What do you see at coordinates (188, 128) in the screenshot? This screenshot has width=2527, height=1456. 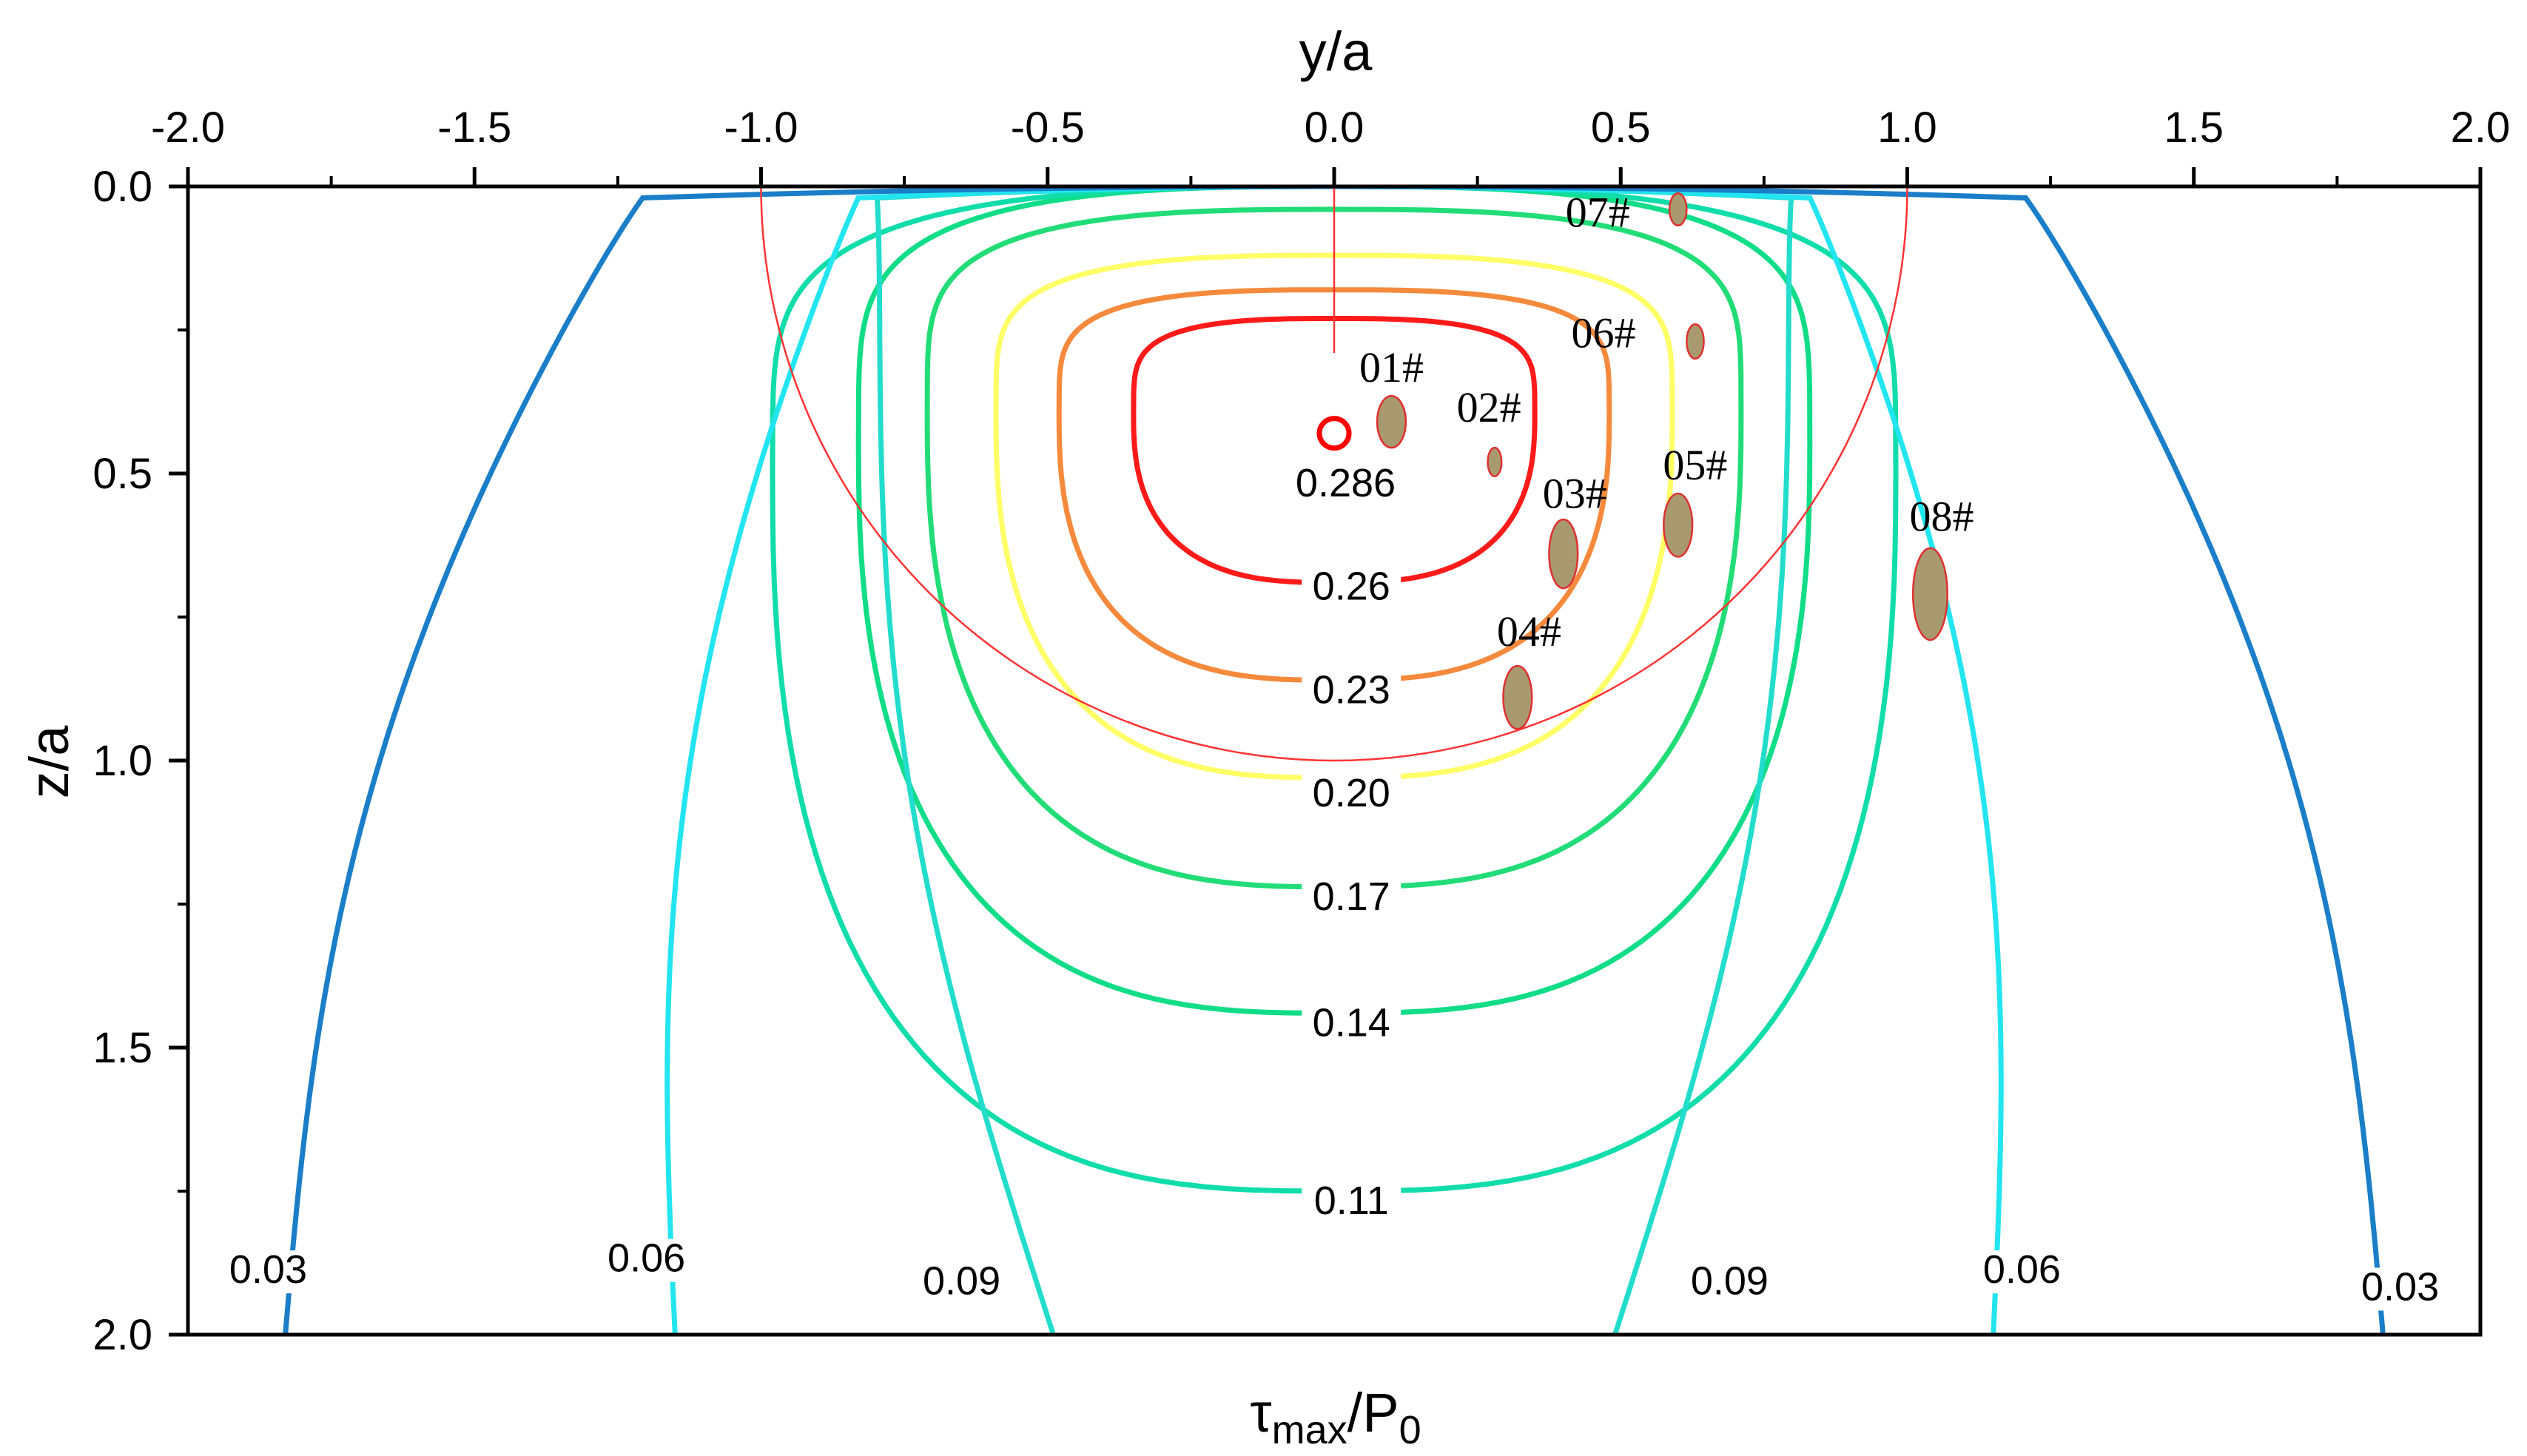 I see `x-tick-label: -2.0` at bounding box center [188, 128].